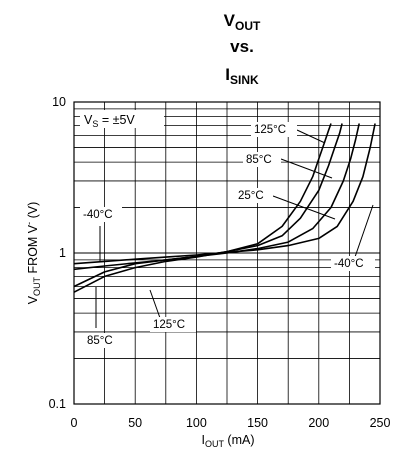 The height and width of the screenshot is (466, 405). I want to click on label-minus40c-left: -40°C, so click(98, 215).